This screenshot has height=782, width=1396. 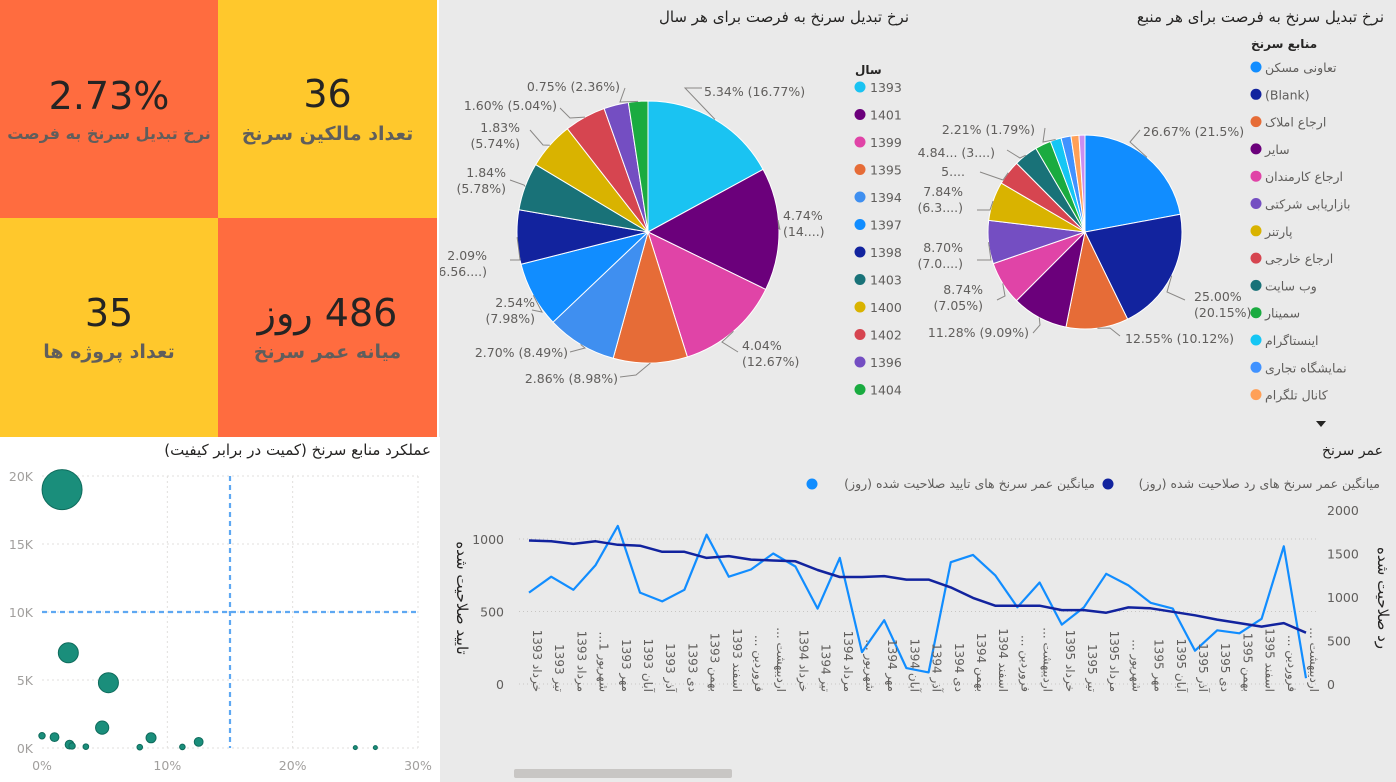 What do you see at coordinates (580, 661) in the screenshot?
I see `x-category-label: مرداد 1393` at bounding box center [580, 661].